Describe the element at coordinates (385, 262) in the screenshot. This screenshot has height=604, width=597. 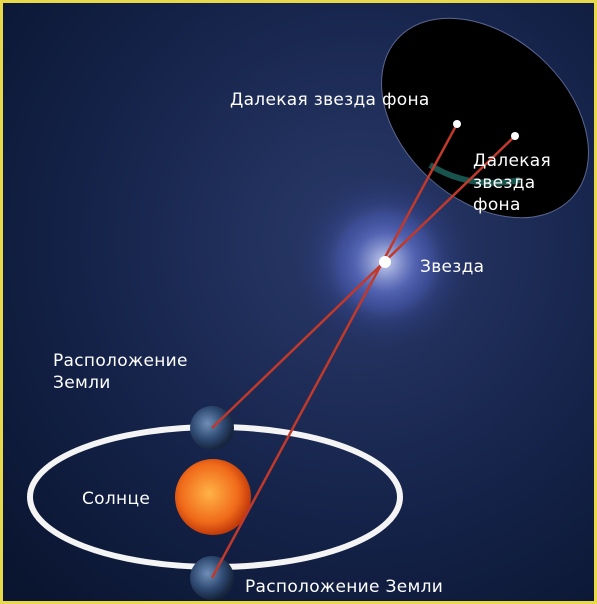
I see `star` at that location.